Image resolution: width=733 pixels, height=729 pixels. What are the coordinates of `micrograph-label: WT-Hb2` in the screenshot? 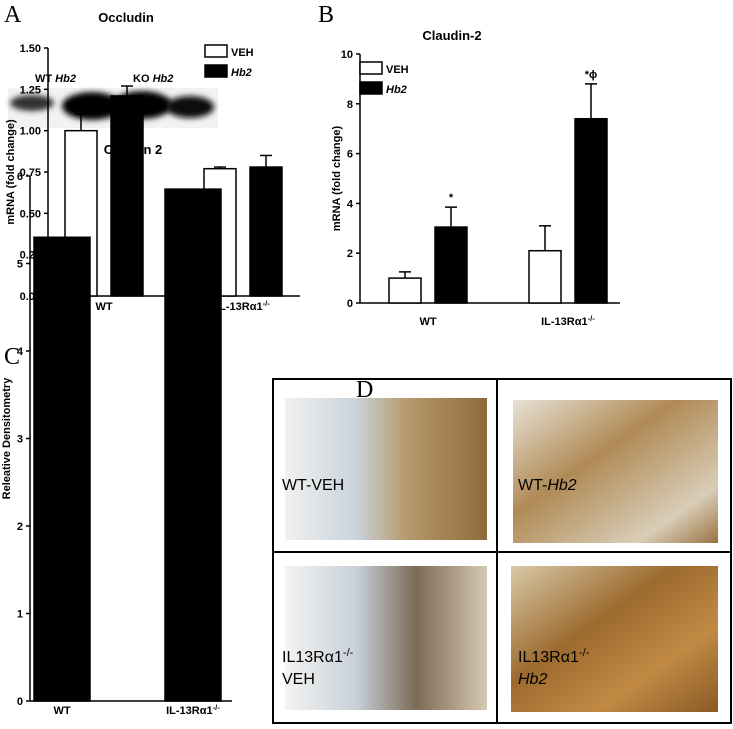 It's located at (547, 485).